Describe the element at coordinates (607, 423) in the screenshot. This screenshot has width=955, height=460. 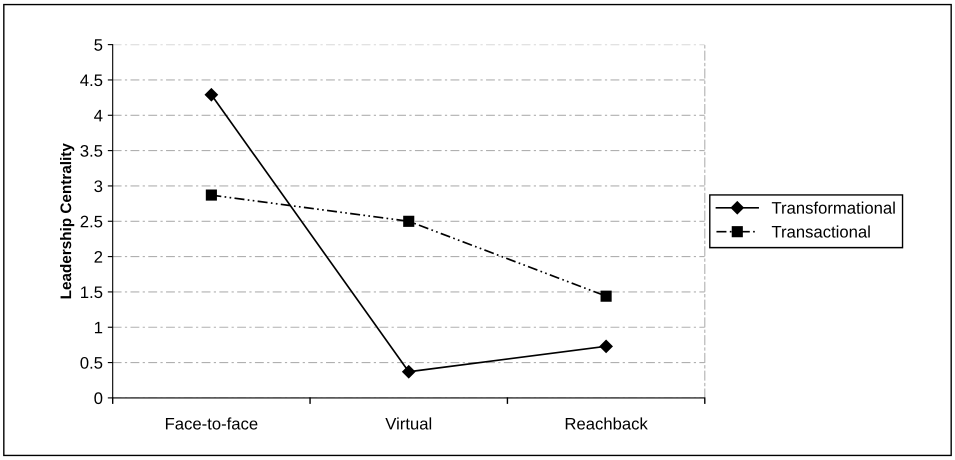
I see `x-tick-label: Reachback` at that location.